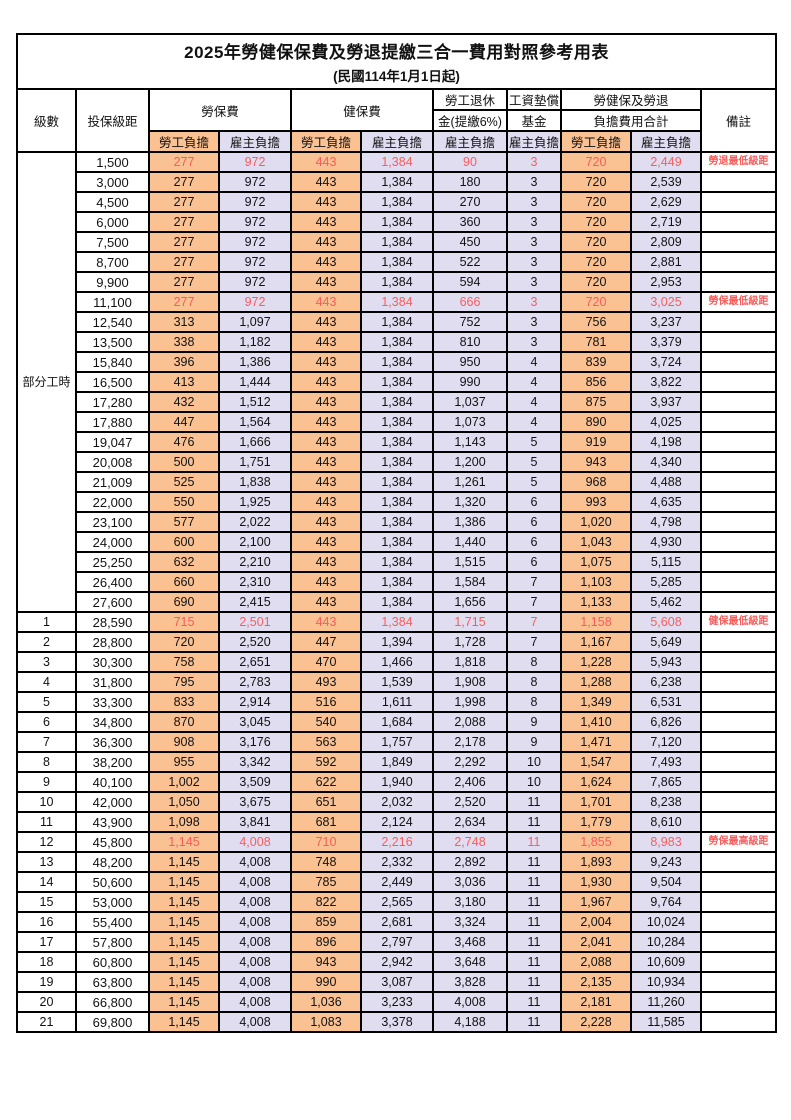 This screenshot has height=1120, width=791. Describe the element at coordinates (184, 802) in the screenshot. I see `value-cell: 1,050` at that location.